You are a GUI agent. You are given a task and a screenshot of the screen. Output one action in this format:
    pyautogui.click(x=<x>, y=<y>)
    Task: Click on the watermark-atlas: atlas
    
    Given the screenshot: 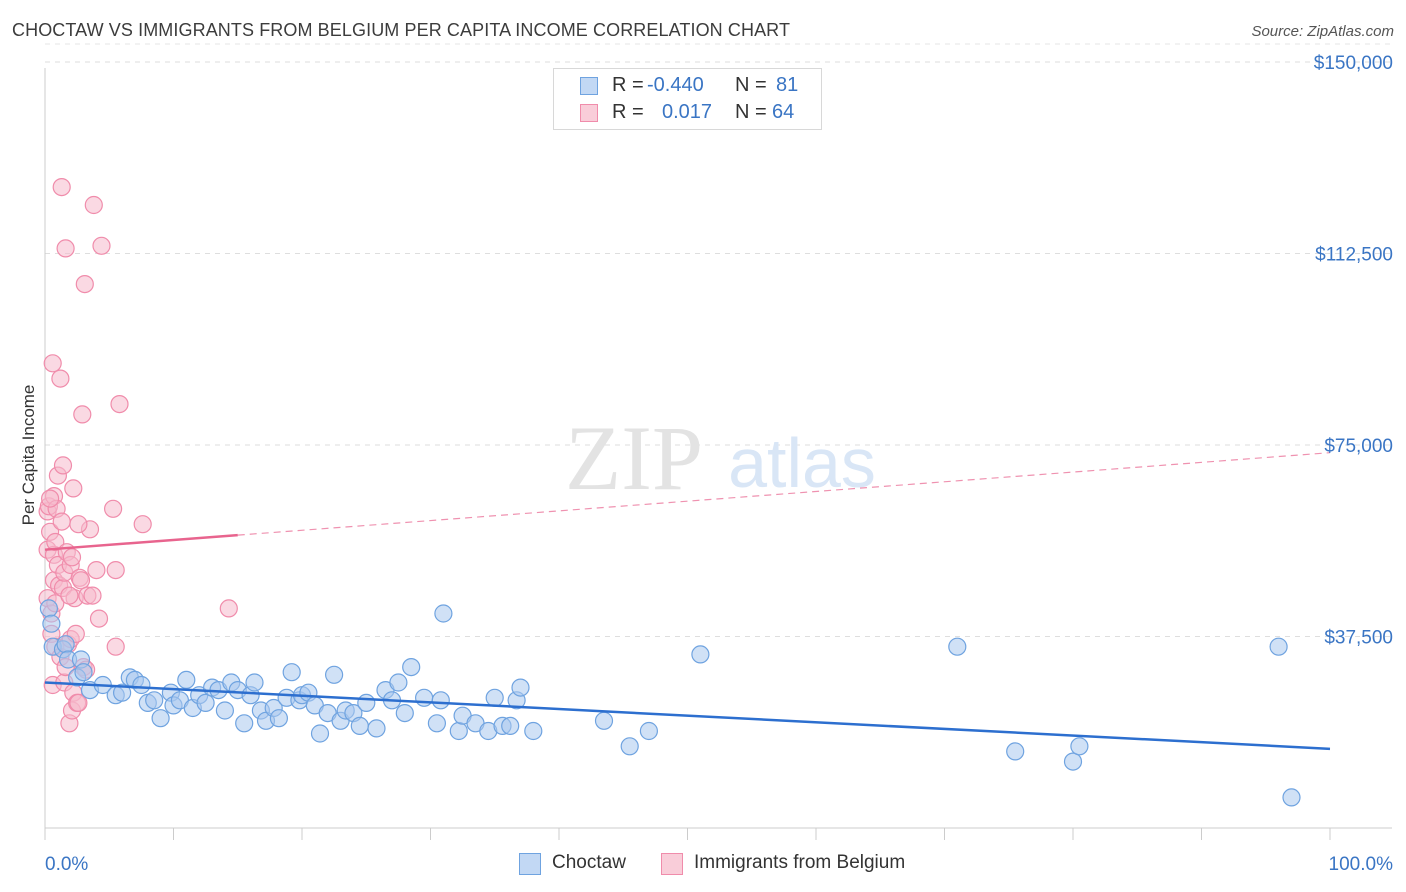 What is the action you would take?
    pyautogui.click(x=802, y=463)
    